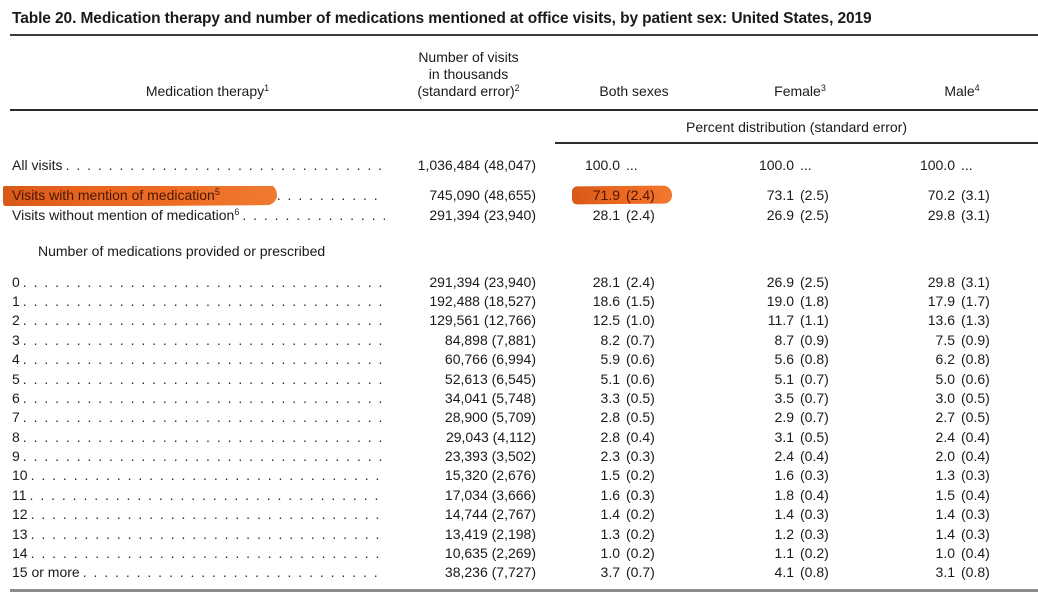  Describe the element at coordinates (519, 495) in the screenshot. I see `table-row: 11 17,034 (3,666) 1.6 (0.3) 1.8 (0.4) 1.5 (0.4)` at that location.